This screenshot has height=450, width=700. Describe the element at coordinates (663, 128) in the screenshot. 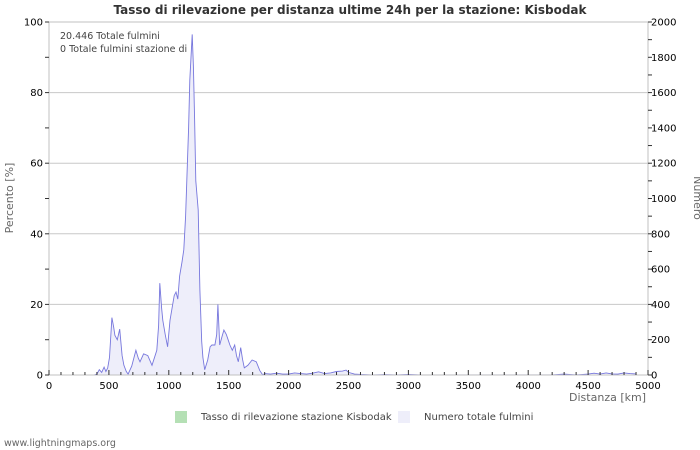

I see `y-right-tick-label: 1400` at that location.